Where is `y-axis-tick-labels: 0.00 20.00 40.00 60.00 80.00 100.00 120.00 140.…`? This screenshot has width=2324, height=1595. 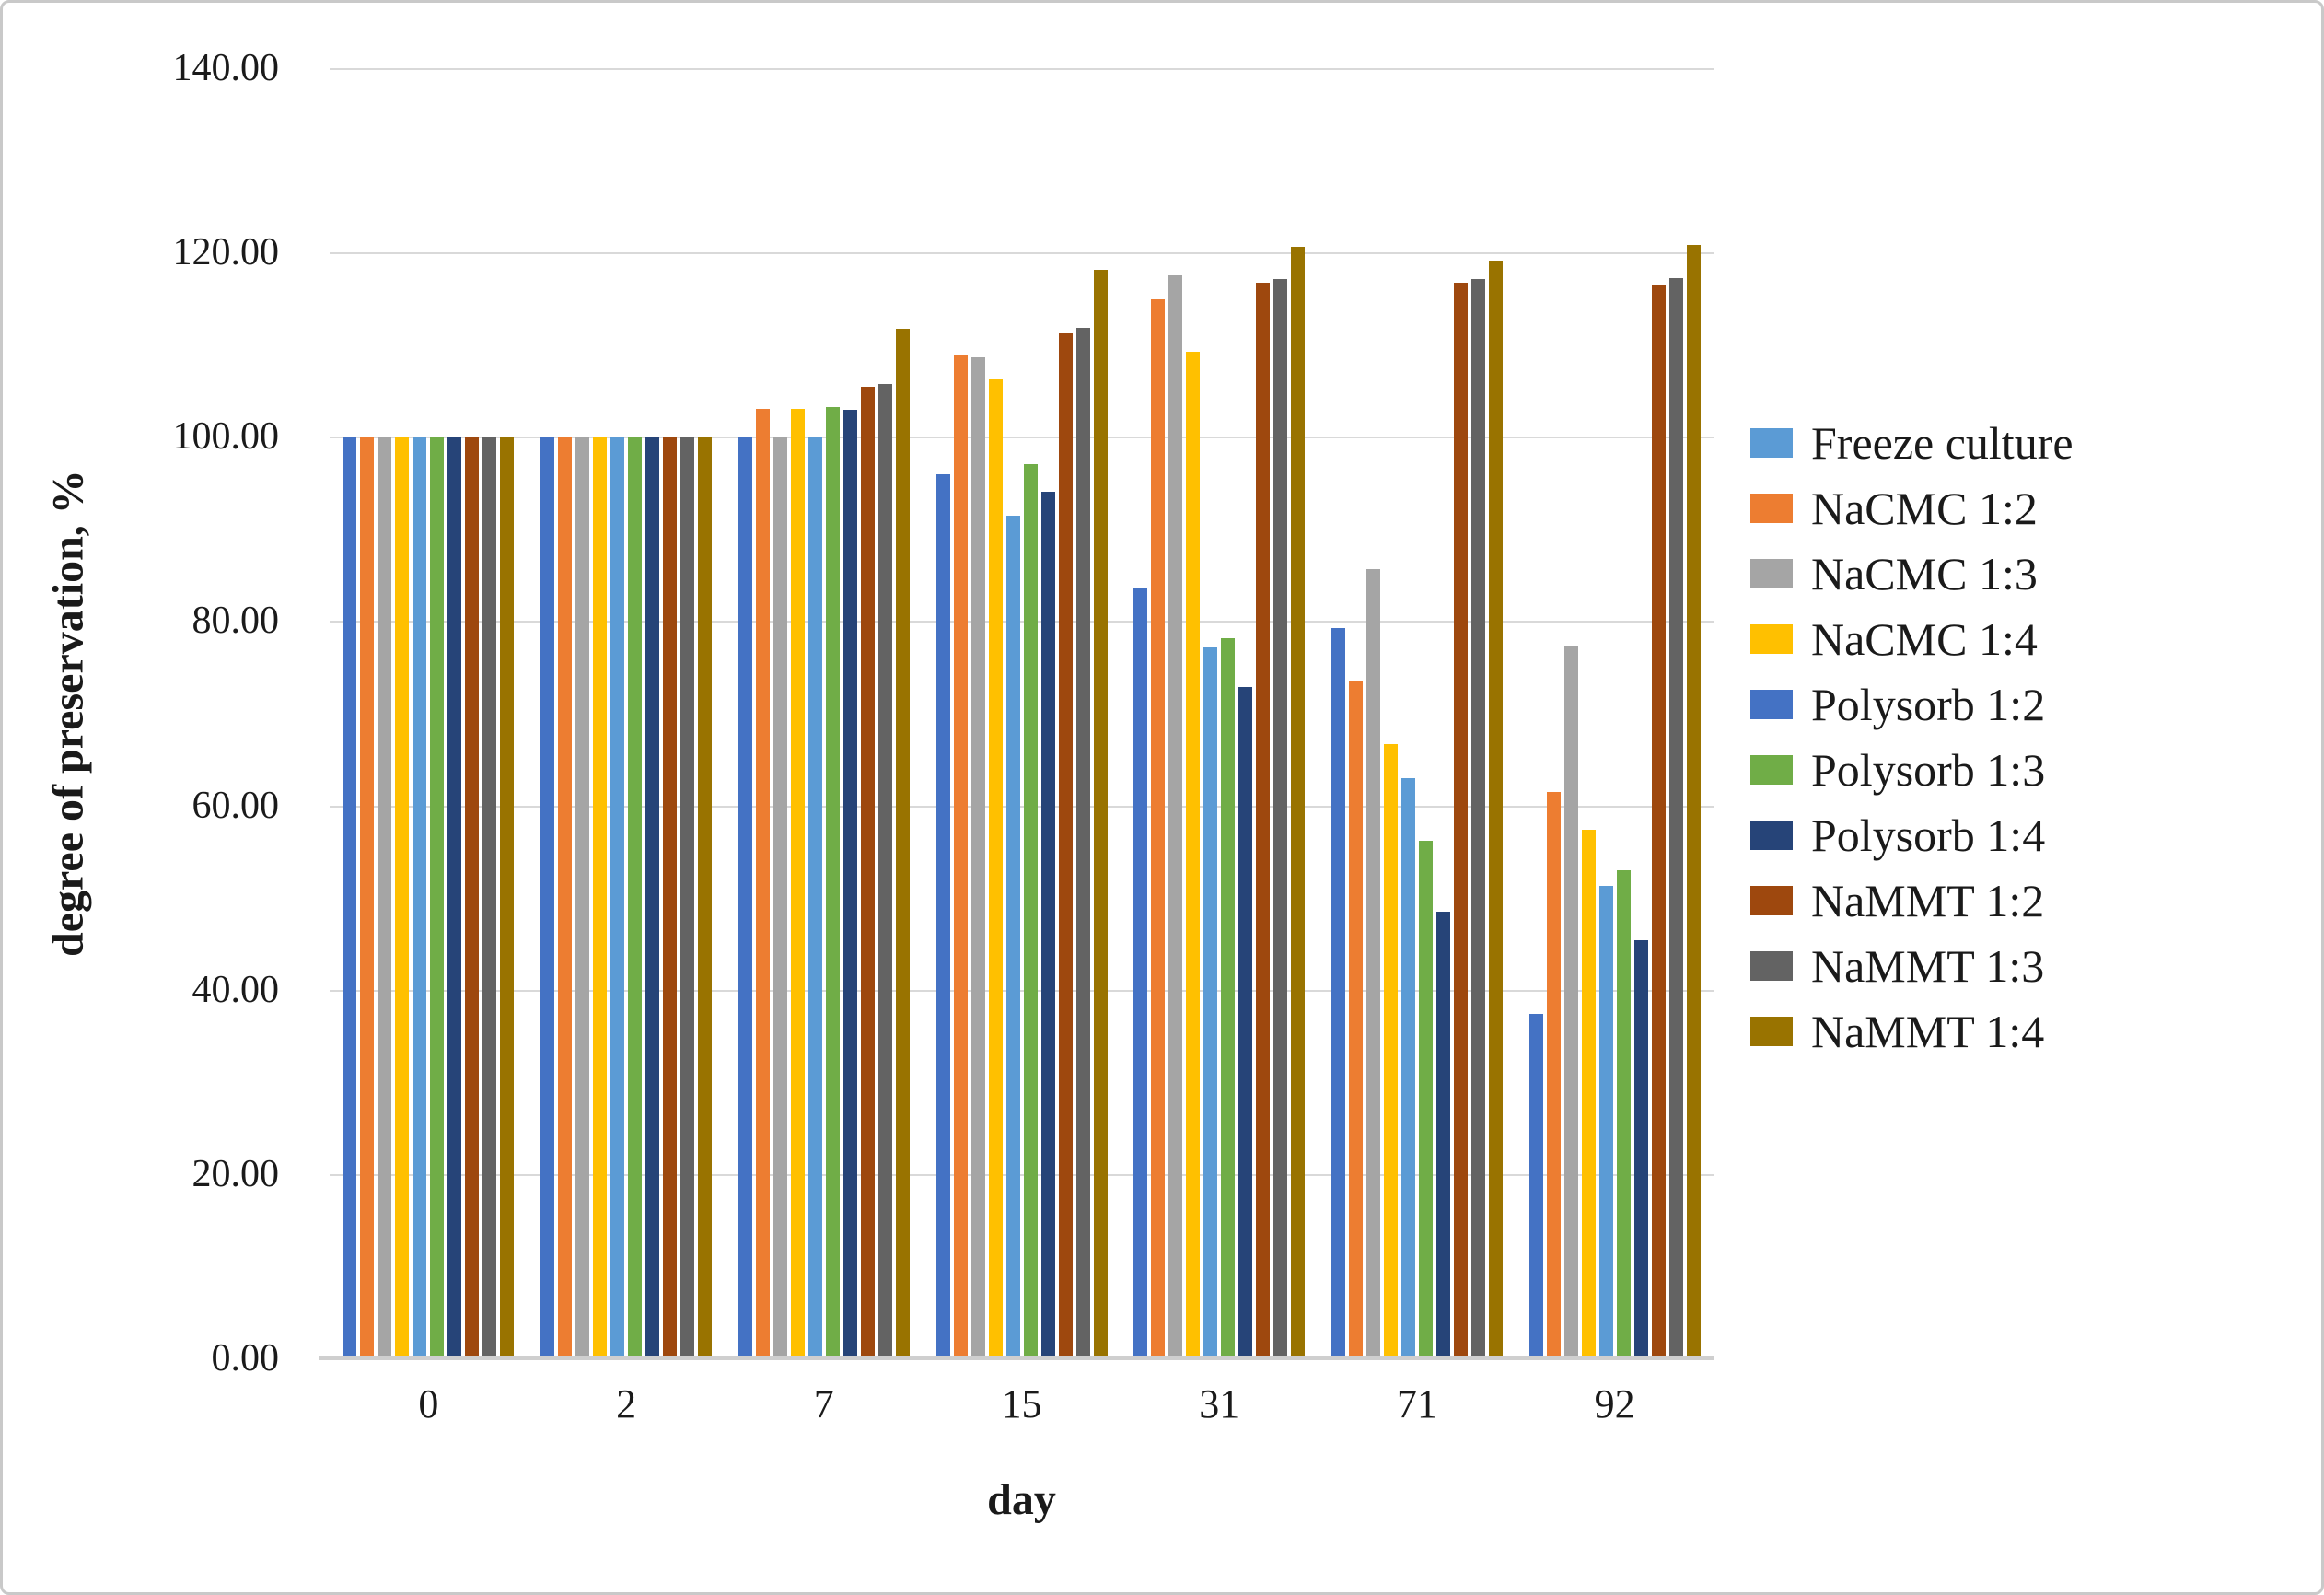 y-axis-tick-labels: 0.00 20.00 40.00 60.00 80.00 100.00 120.00 140.… is located at coordinates (141, 714).